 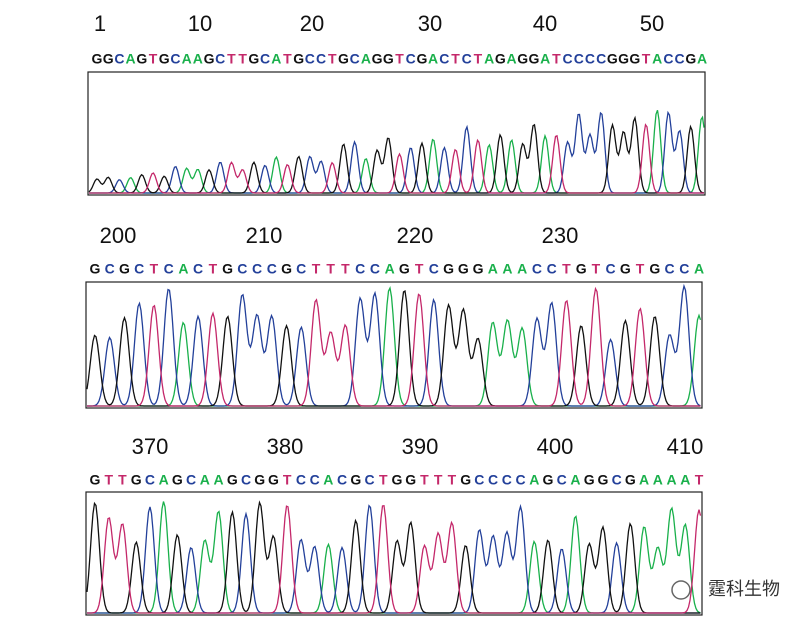 What do you see at coordinates (118, 235) in the screenshot?
I see `position-label: 200` at bounding box center [118, 235].